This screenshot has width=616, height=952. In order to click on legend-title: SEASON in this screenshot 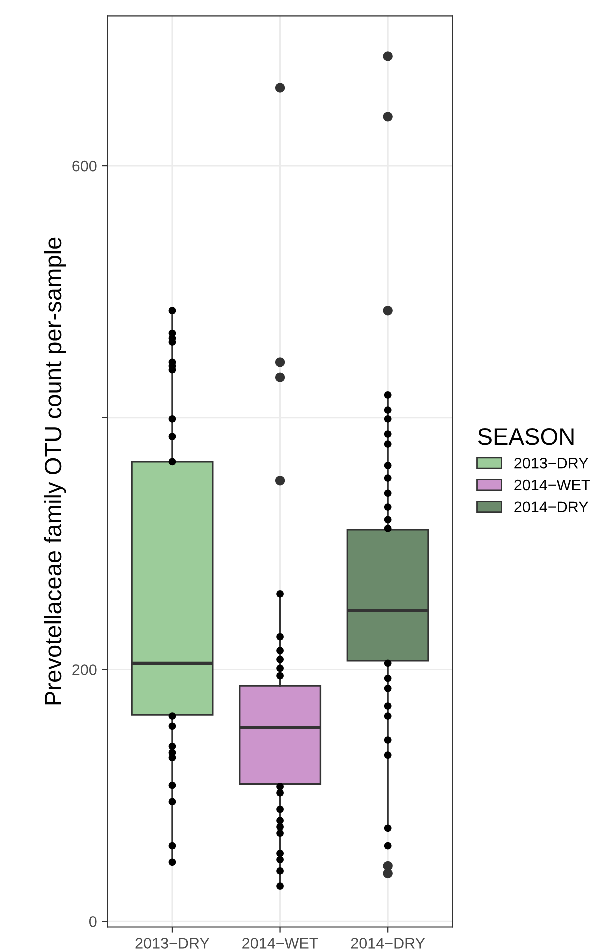, I will do `click(526, 437)`.